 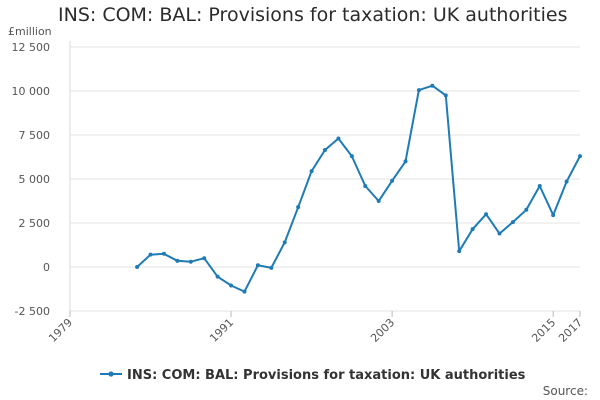 I want to click on source-label: Source:, so click(x=565, y=391).